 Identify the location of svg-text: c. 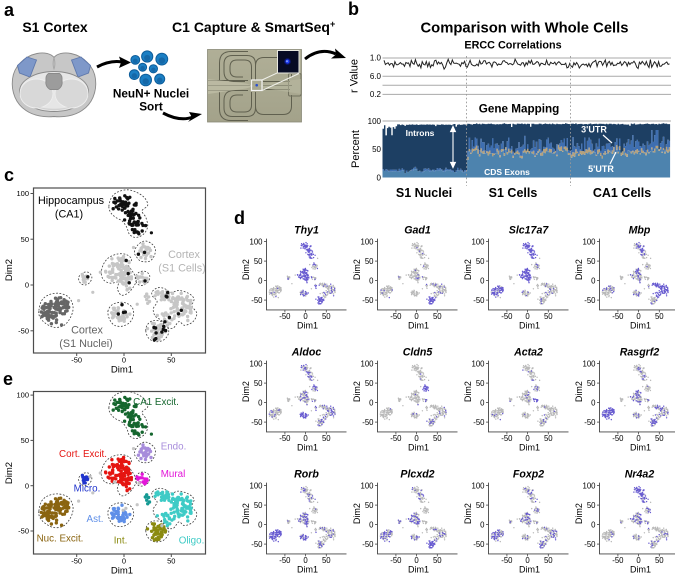
(9, 175).